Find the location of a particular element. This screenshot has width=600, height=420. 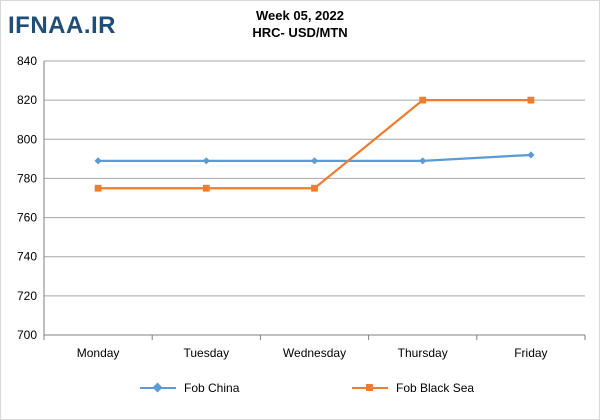

x-tick-label: Tuesday is located at coordinates (207, 353).